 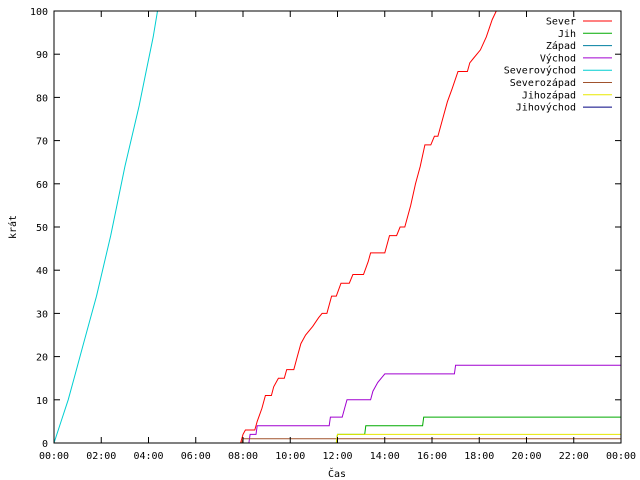 I want to click on x-tick-label: 20:00, so click(x=526, y=456).